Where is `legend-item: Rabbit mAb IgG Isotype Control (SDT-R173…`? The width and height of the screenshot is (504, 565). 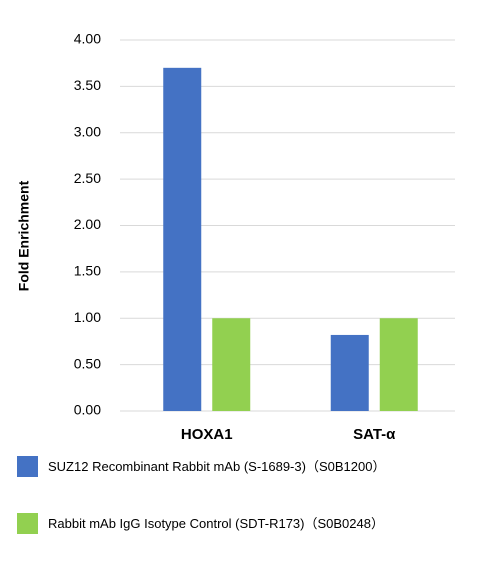 legend-item: Rabbit mAb IgG Isotype Control (SDT-R173… is located at coordinates (260, 523).